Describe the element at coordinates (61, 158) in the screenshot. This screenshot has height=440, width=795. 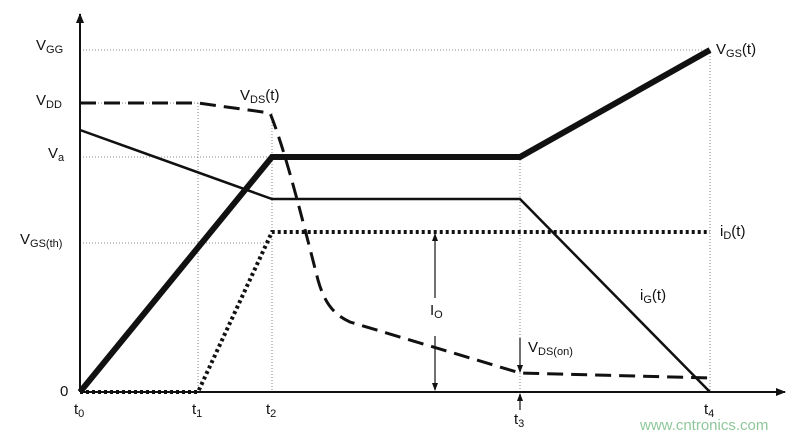
I see `label-sub: a` at that location.